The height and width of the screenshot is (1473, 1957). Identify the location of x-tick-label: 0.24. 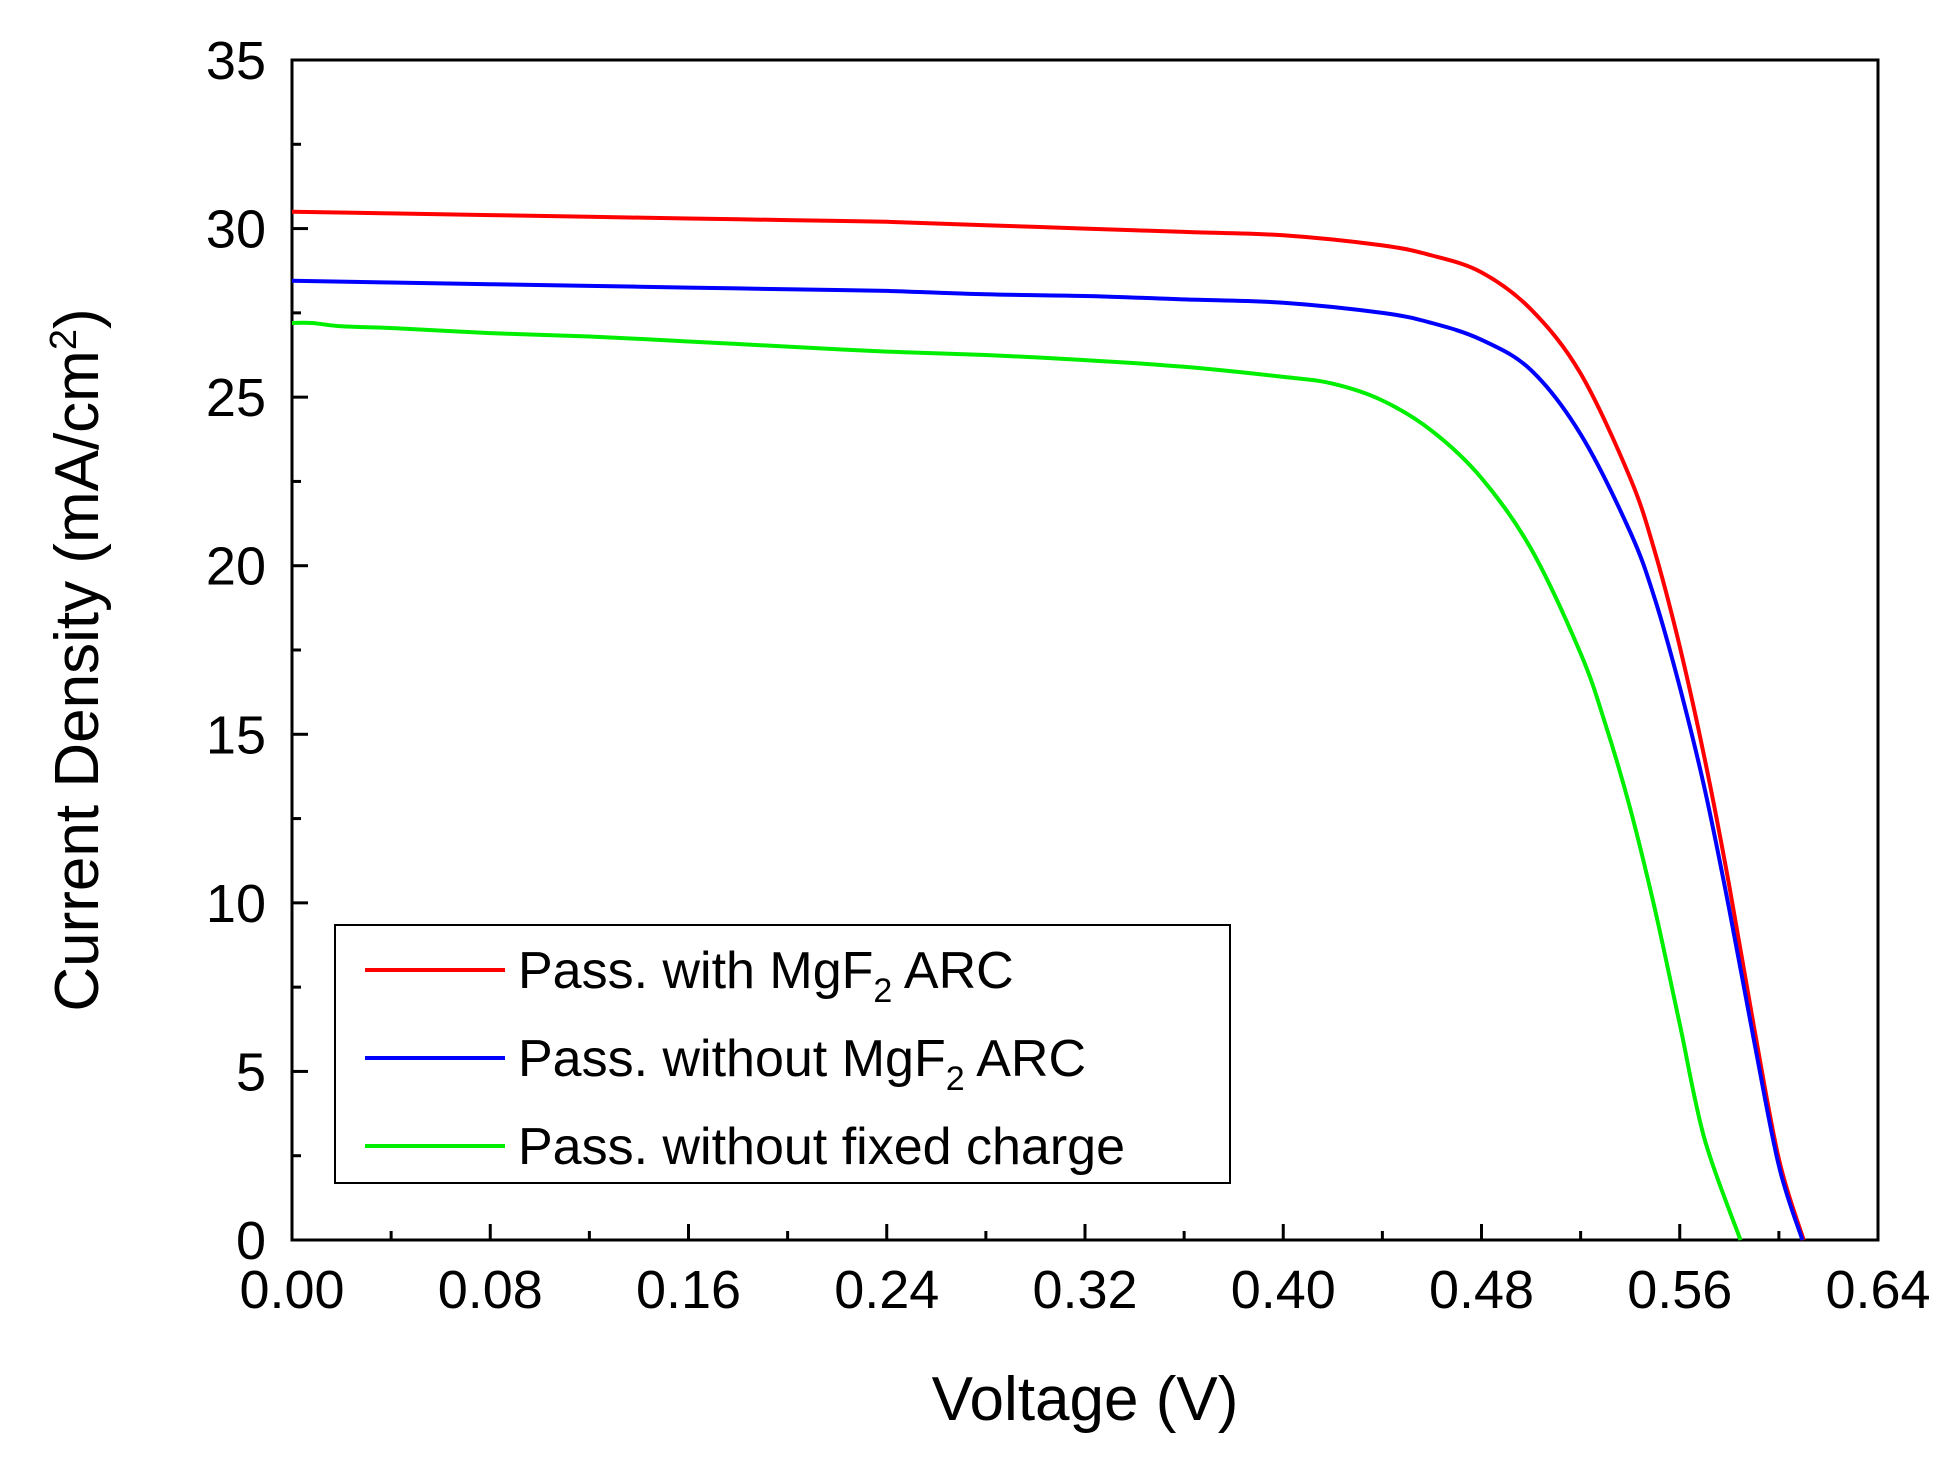
(886, 1290).